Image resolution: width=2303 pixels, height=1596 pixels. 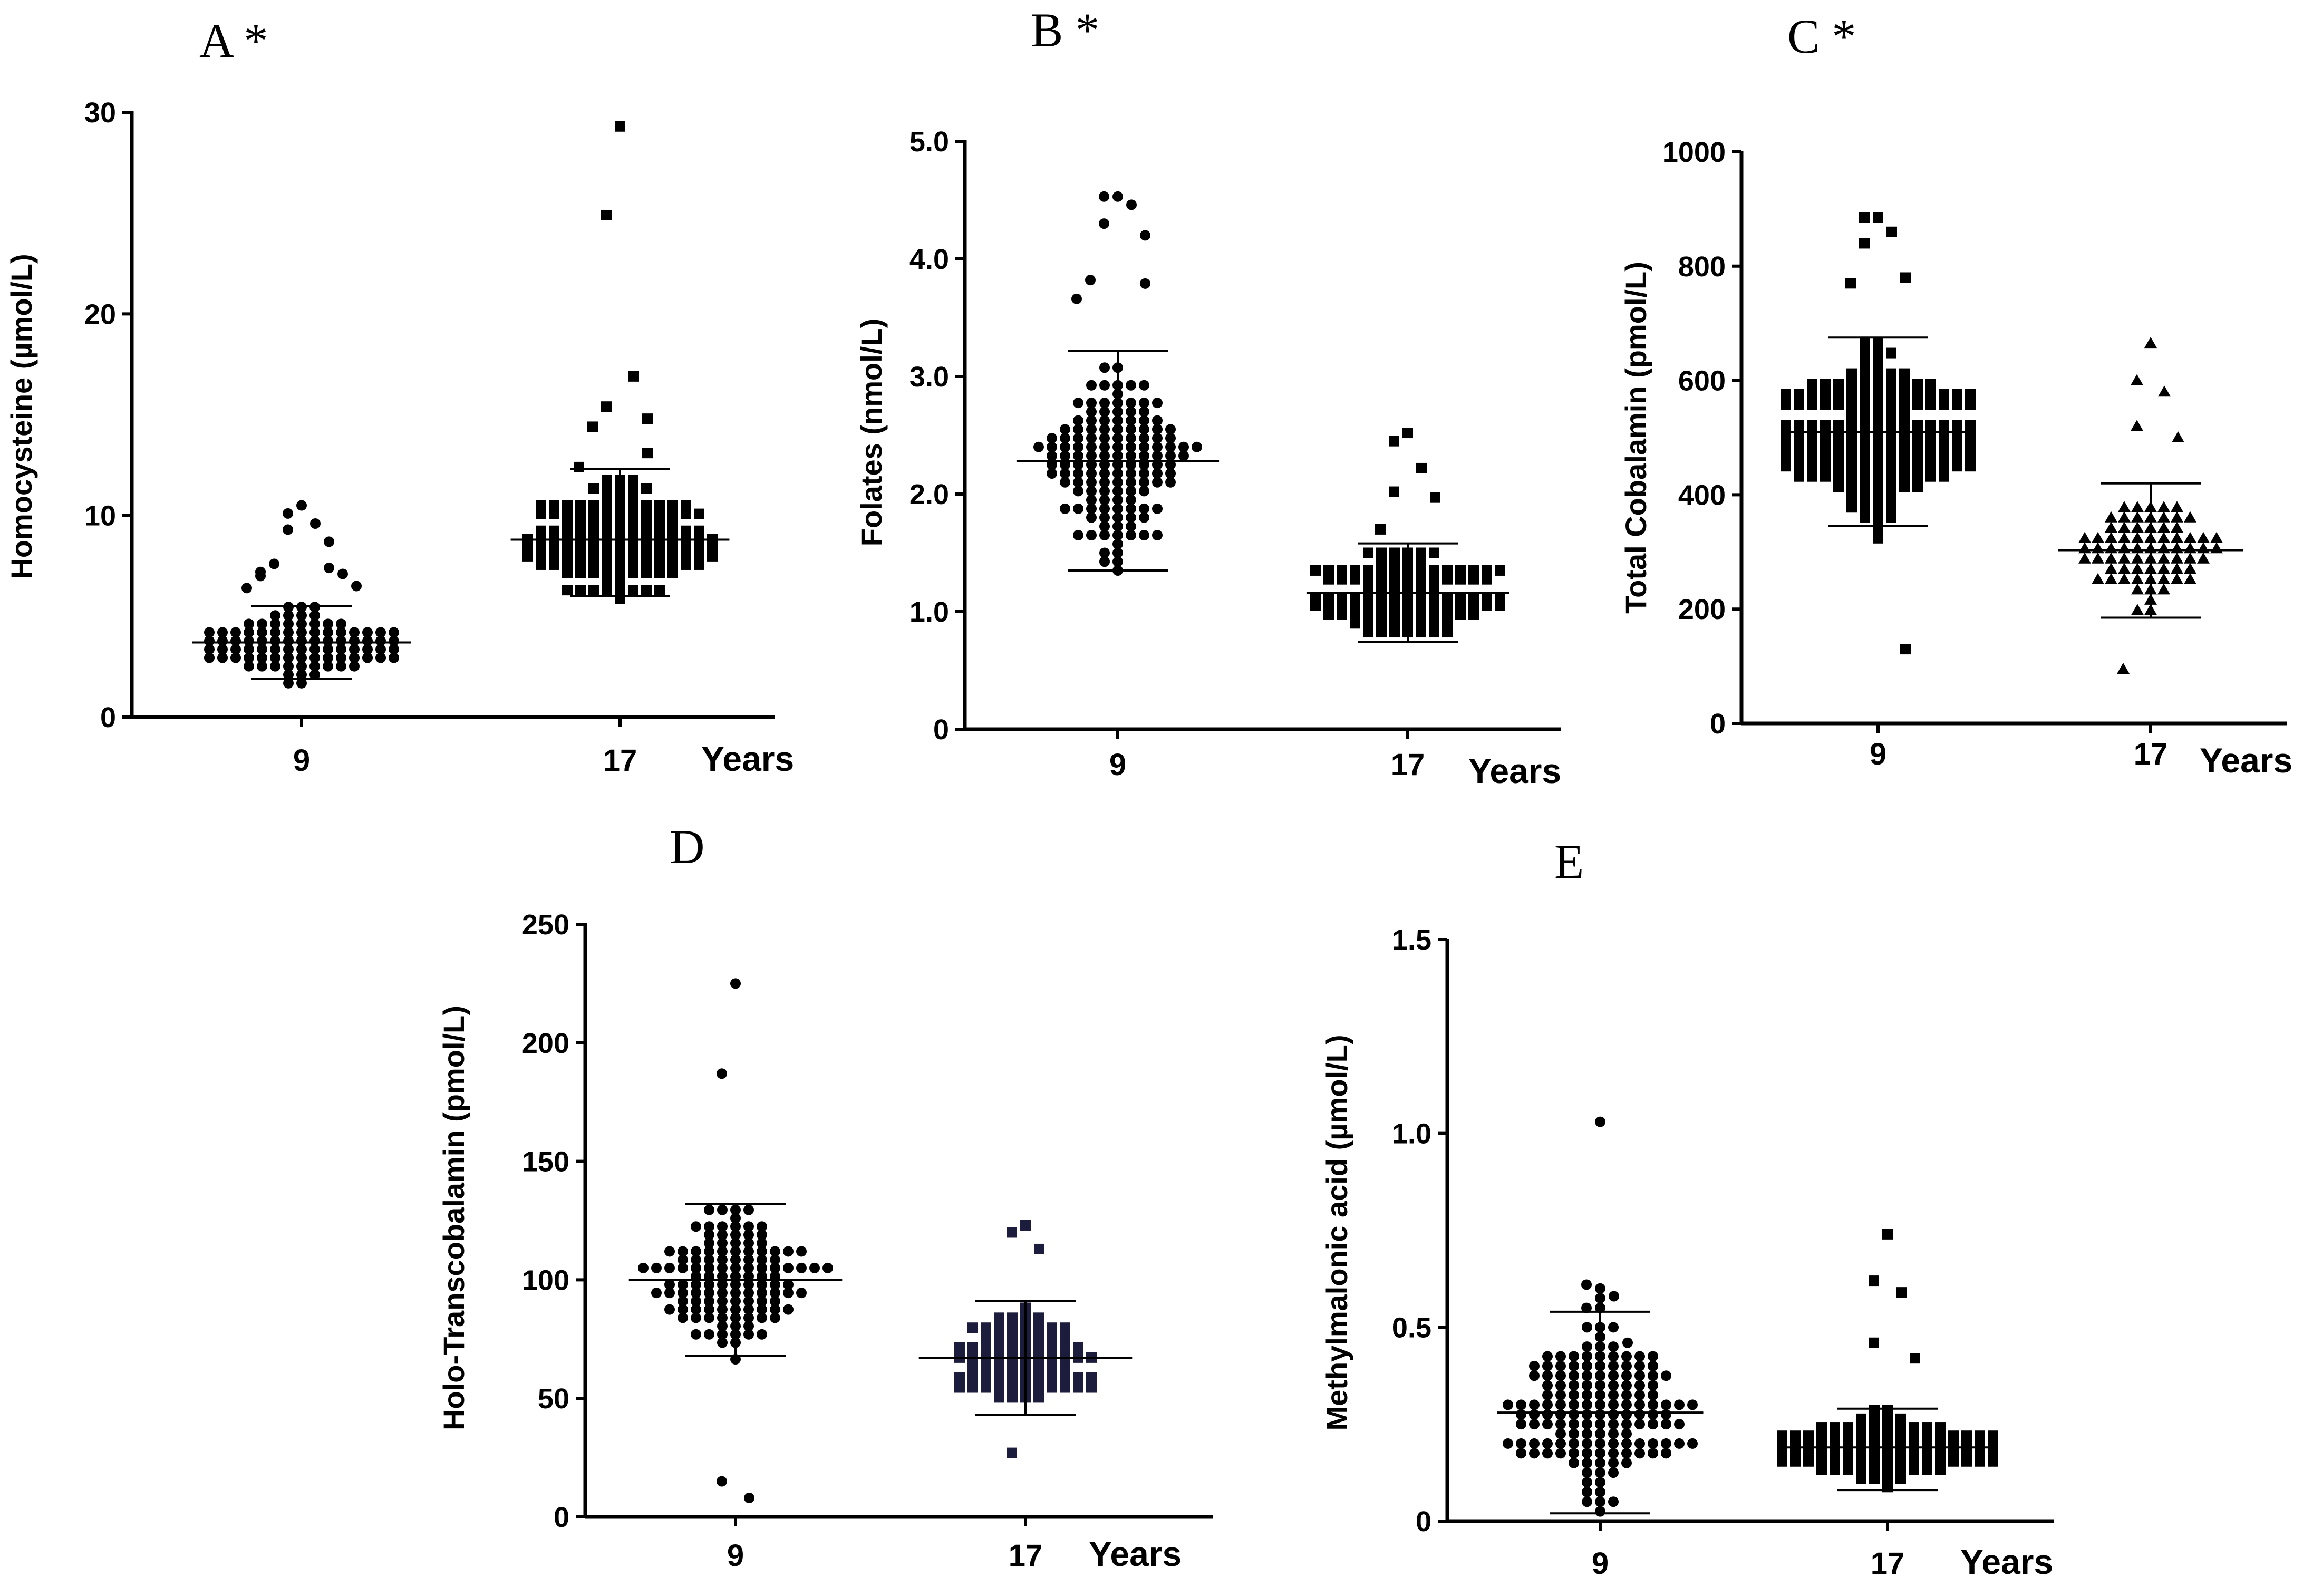 What do you see at coordinates (1702, 609) in the screenshot?
I see `y-tick-label: 200` at bounding box center [1702, 609].